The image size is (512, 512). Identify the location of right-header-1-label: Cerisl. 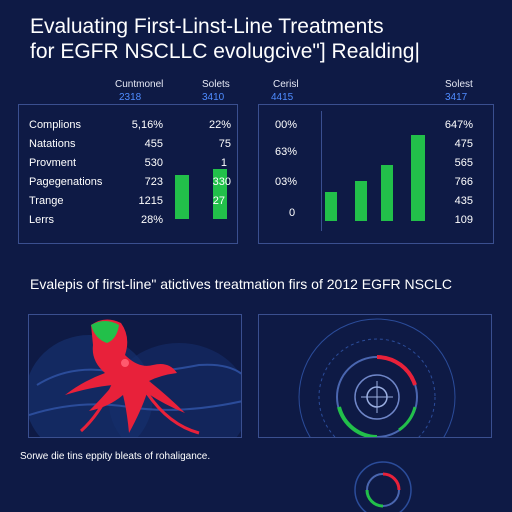
(286, 84).